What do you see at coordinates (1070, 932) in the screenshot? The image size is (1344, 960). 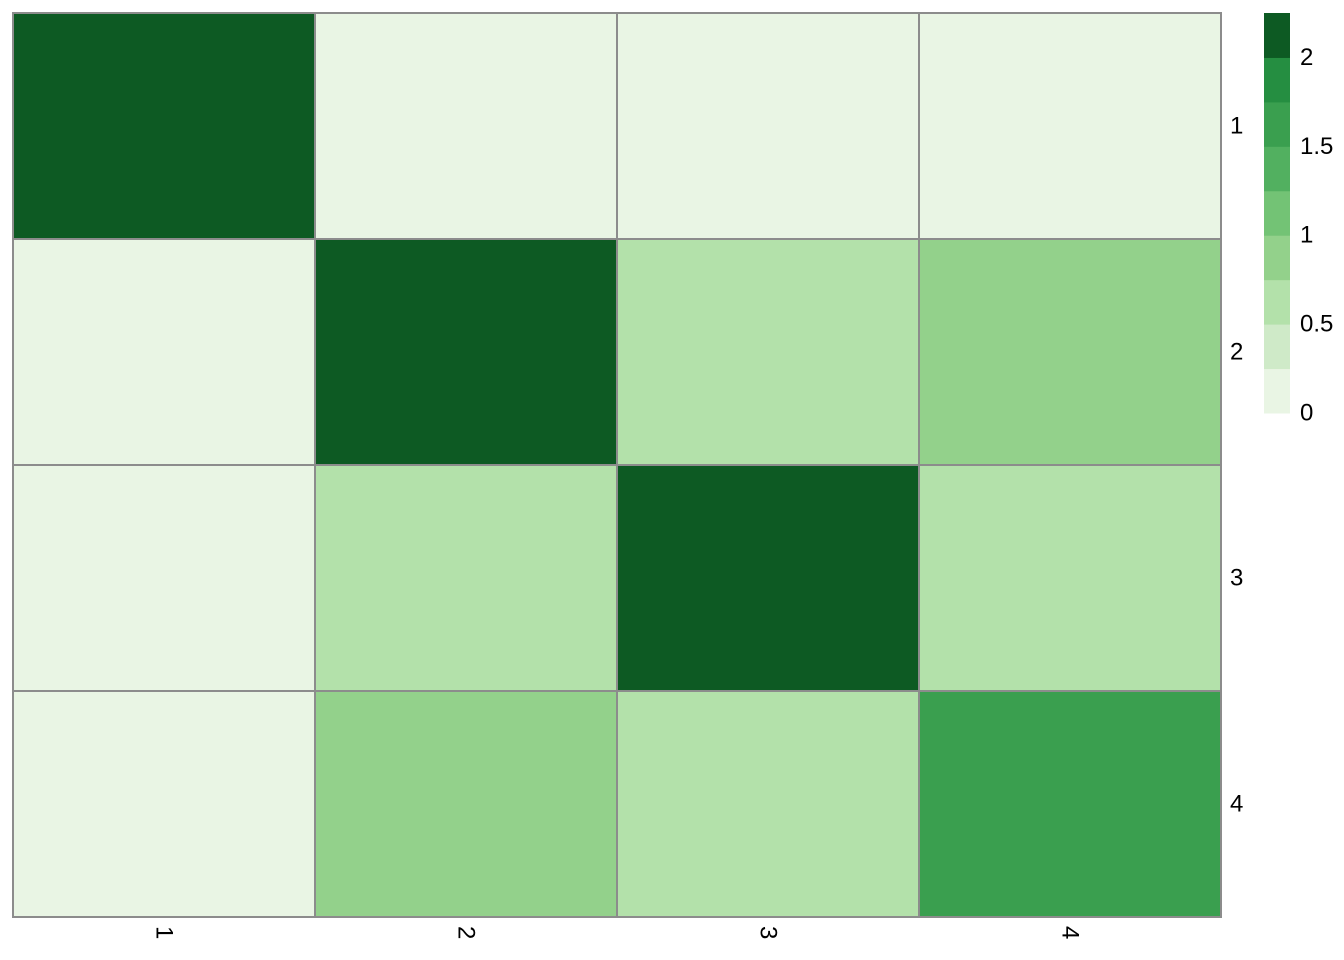 I see `column-label-4: 4` at bounding box center [1070, 932].